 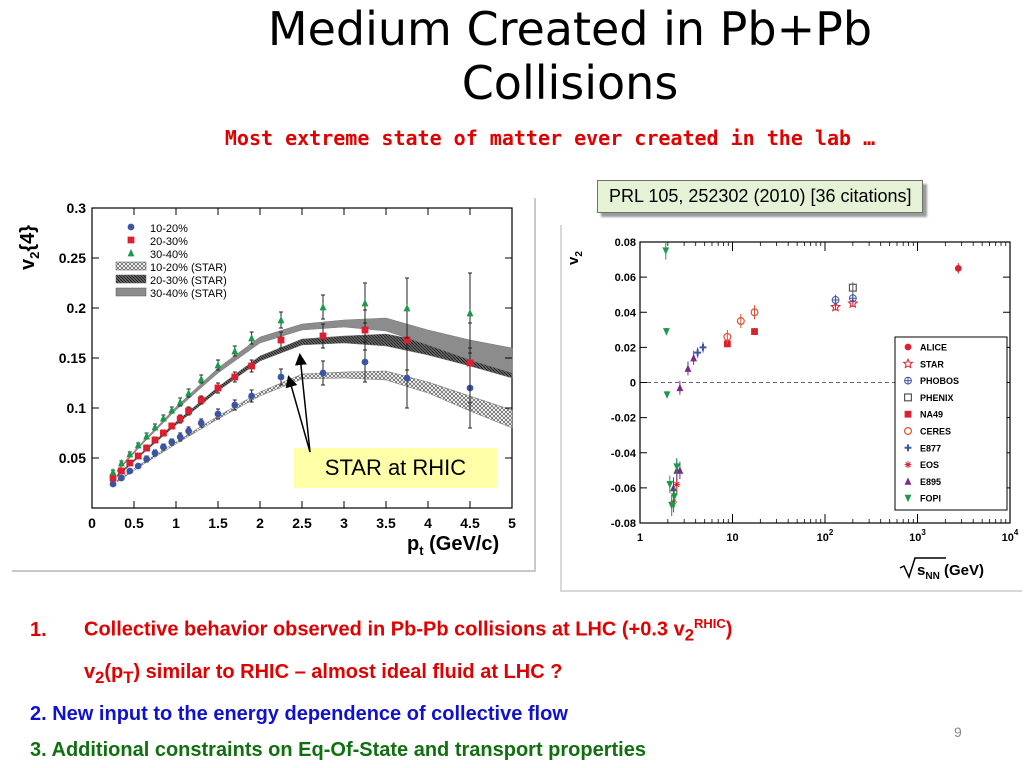 I want to click on right-series-alice, so click(x=958, y=268).